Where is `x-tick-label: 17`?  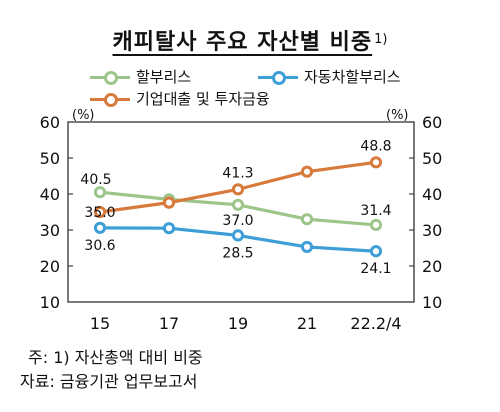
x-tick-label: 17 is located at coordinates (169, 323).